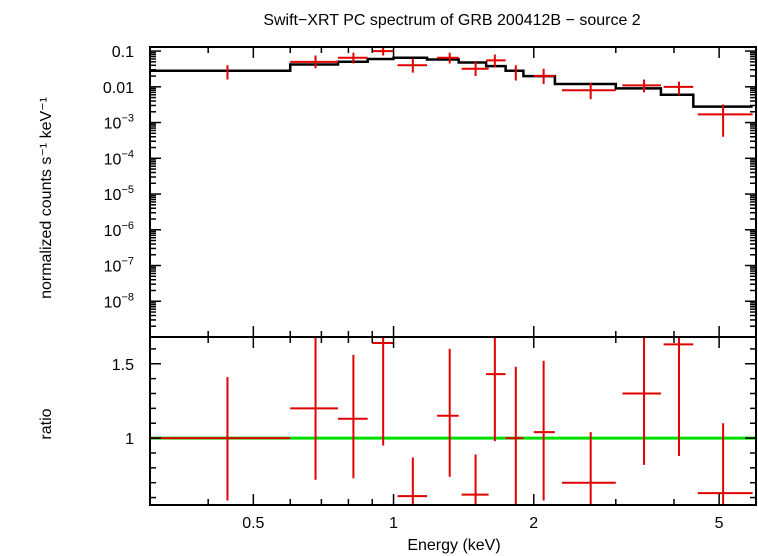 The height and width of the screenshot is (556, 758). I want to click on y-axis-label-spectrum: normalized counts s⁻¹ keV⁻¹, so click(46, 198).